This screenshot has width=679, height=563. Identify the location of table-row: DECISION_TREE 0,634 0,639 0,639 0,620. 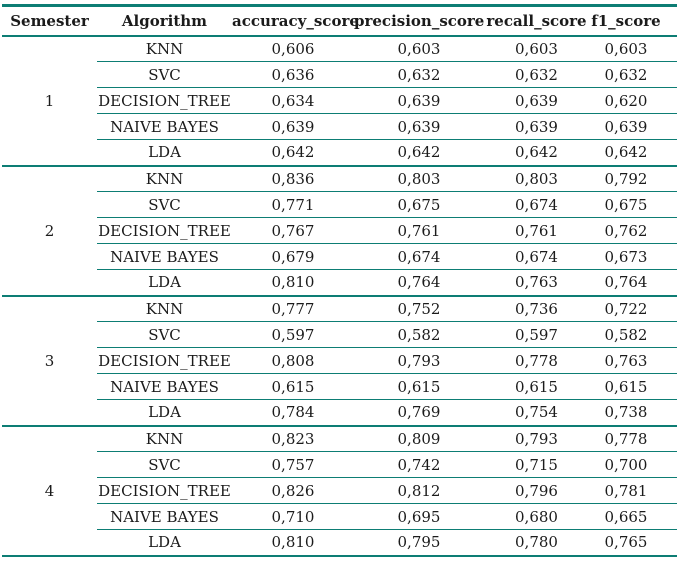
(339, 100).